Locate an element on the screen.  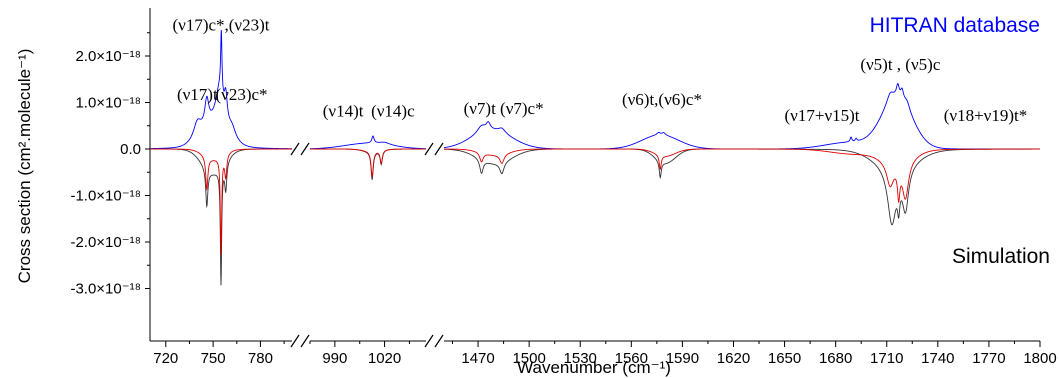
band-annotation: (ν17)t is located at coordinates (197, 94).